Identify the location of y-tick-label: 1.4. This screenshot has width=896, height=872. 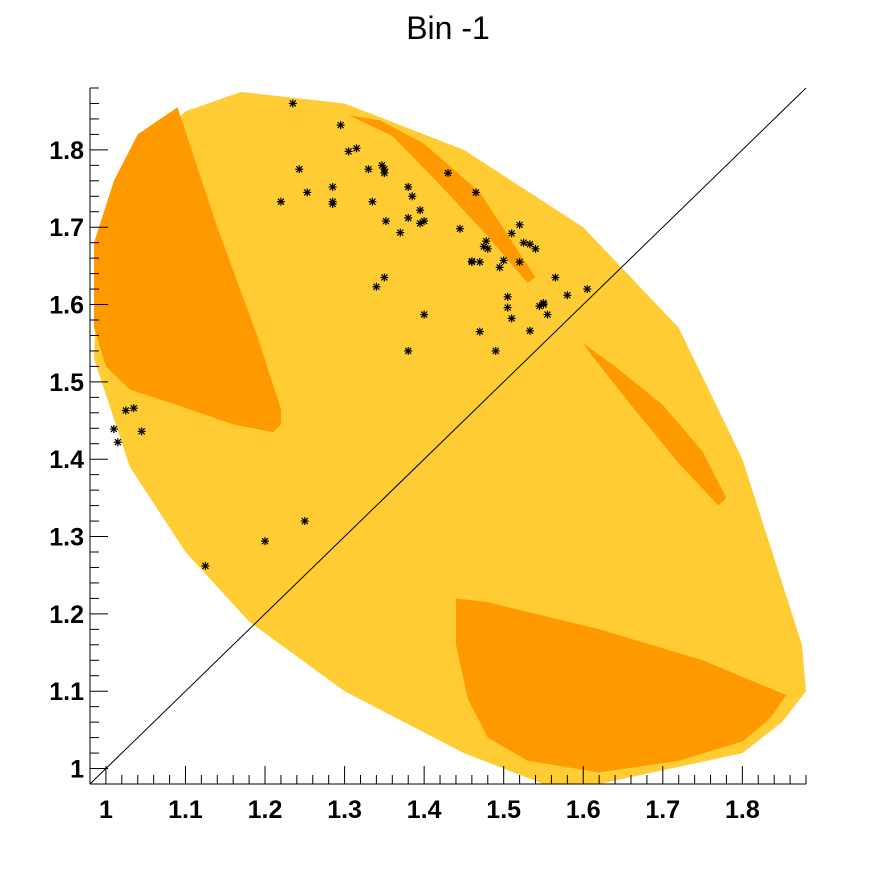
(66, 460).